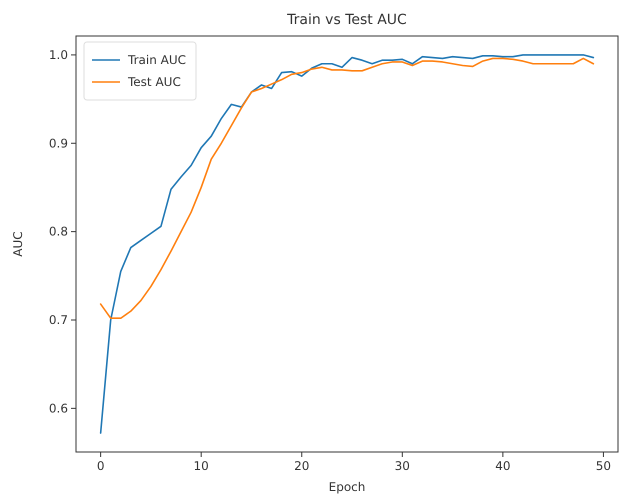  What do you see at coordinates (58, 319) in the screenshot?
I see `y-tick-label: 0.7` at bounding box center [58, 319].